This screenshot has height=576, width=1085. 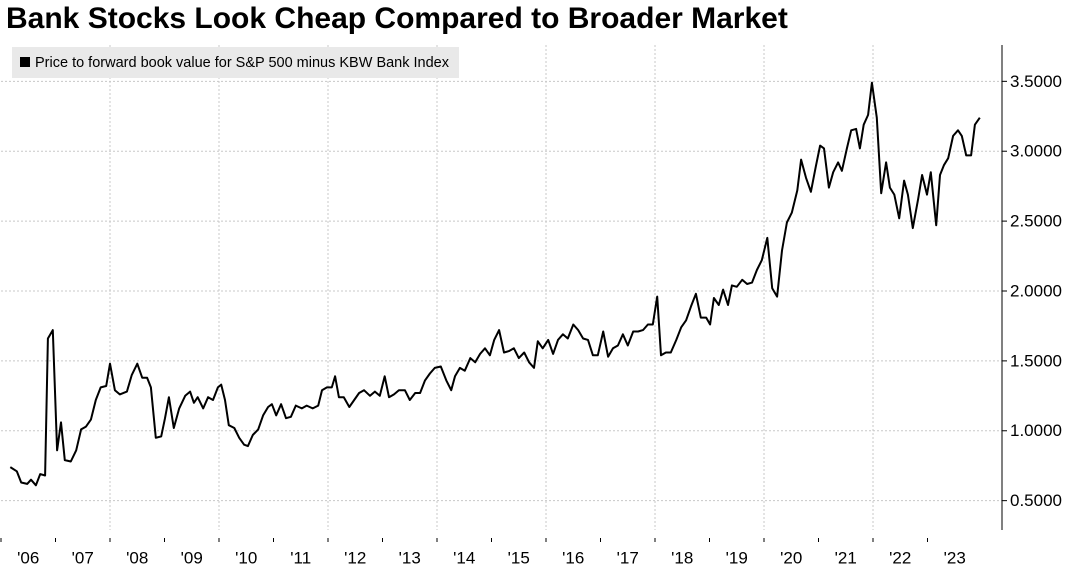 What do you see at coordinates (1036, 151) in the screenshot?
I see `y-tick-label: 3.0000` at bounding box center [1036, 151].